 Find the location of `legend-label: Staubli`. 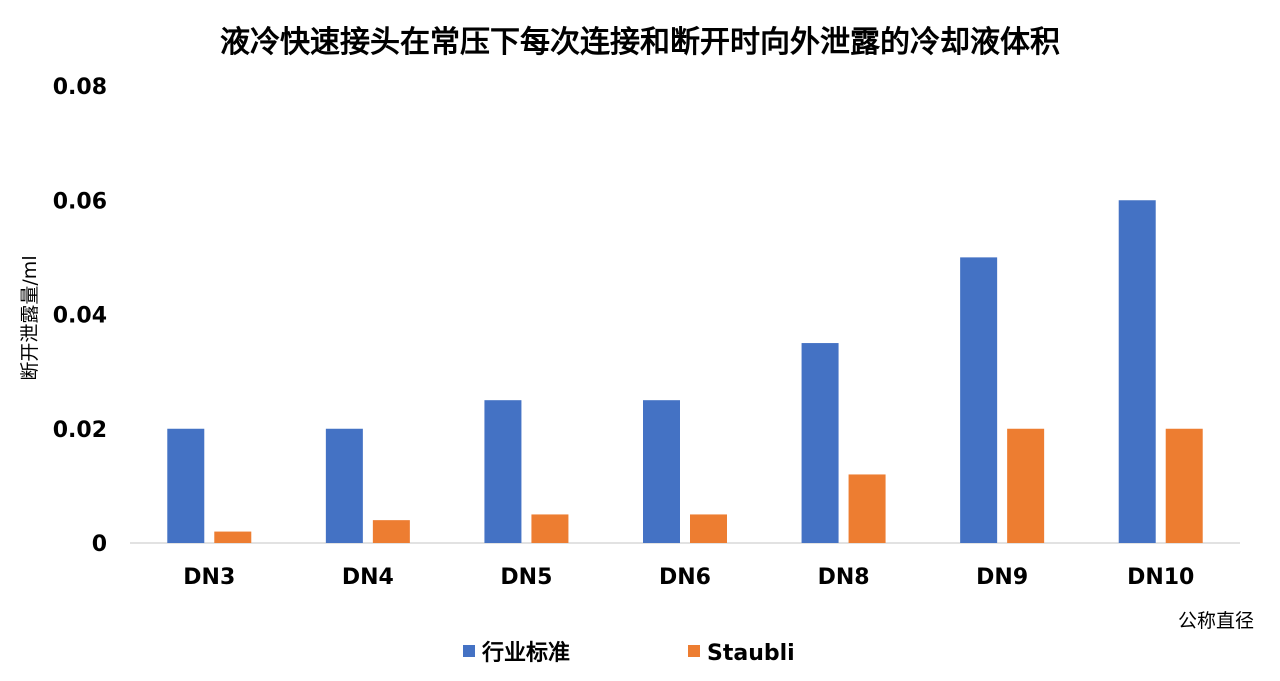

legend-label: Staubli is located at coordinates (751, 653).